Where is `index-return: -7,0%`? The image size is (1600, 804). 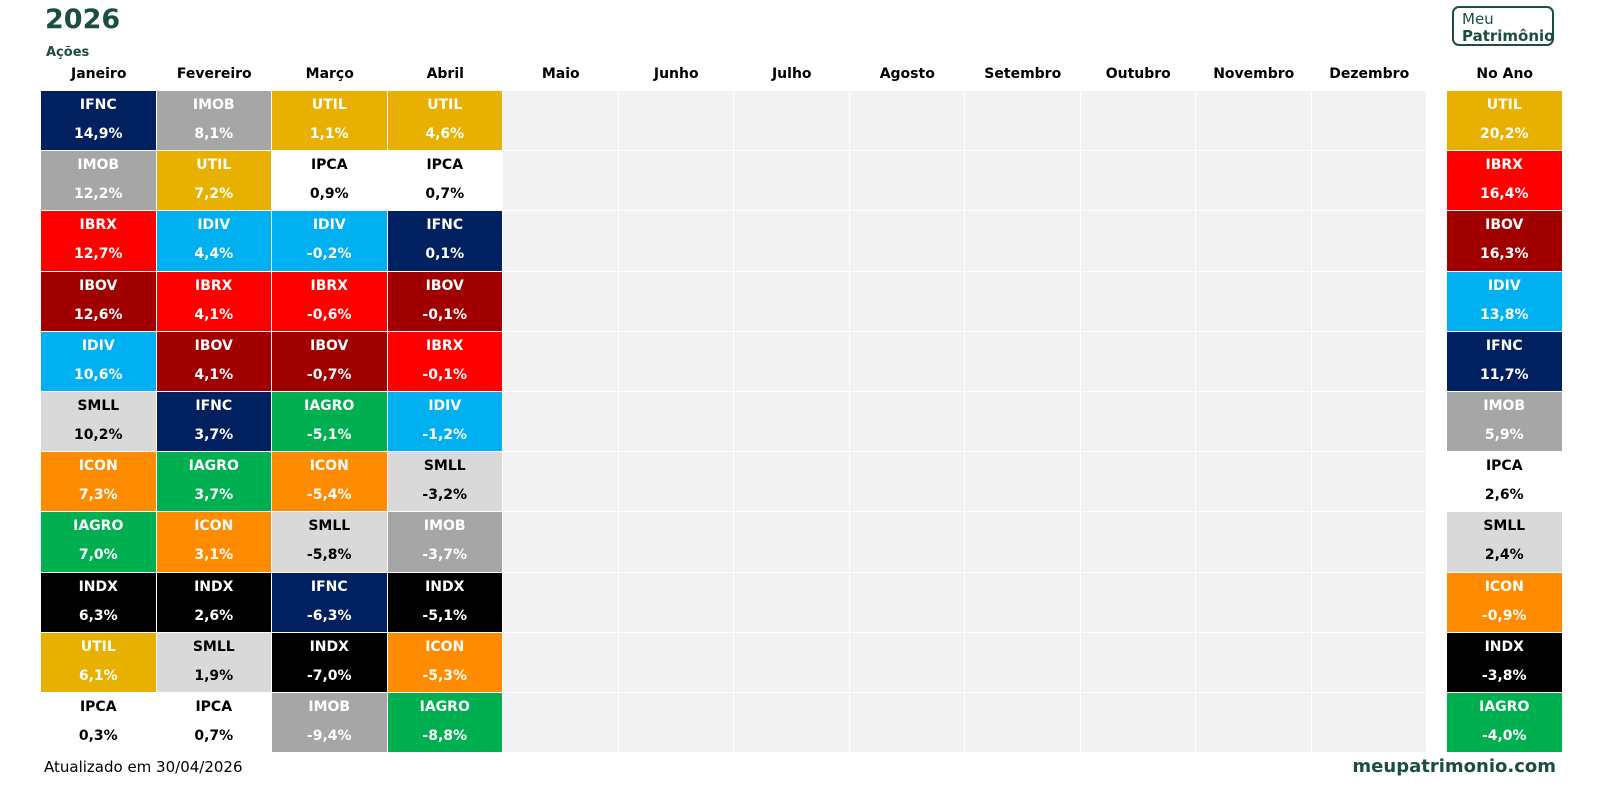
index-return: -7,0% is located at coordinates (329, 675).